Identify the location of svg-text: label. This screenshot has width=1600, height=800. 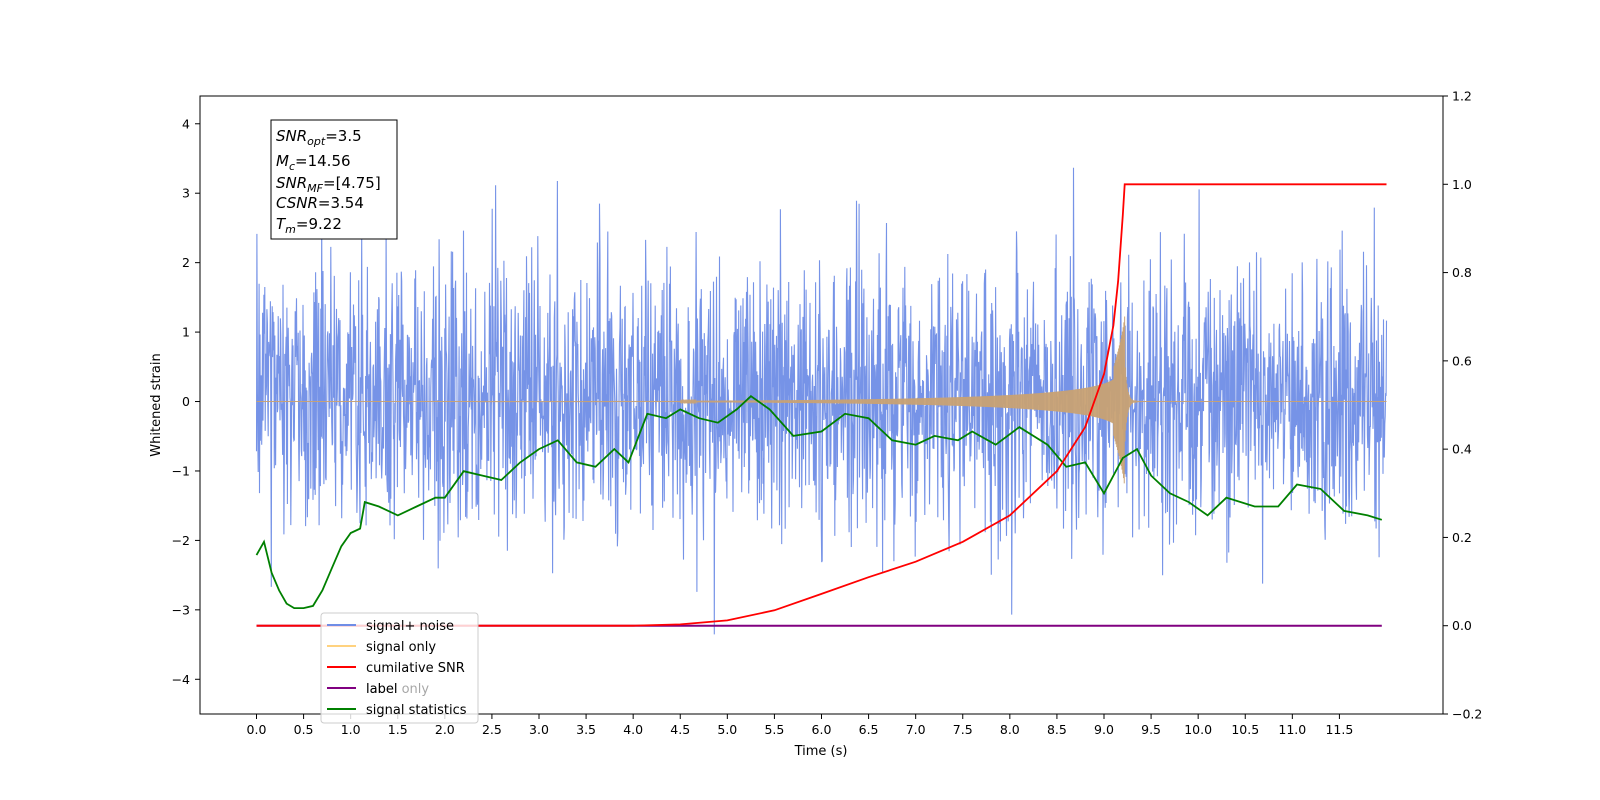
(381, 689).